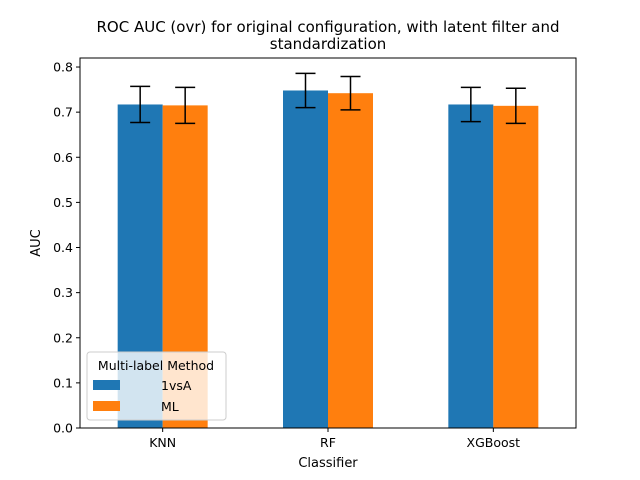  What do you see at coordinates (328, 44) in the screenshot?
I see `chart-title-line-2: standardization` at bounding box center [328, 44].